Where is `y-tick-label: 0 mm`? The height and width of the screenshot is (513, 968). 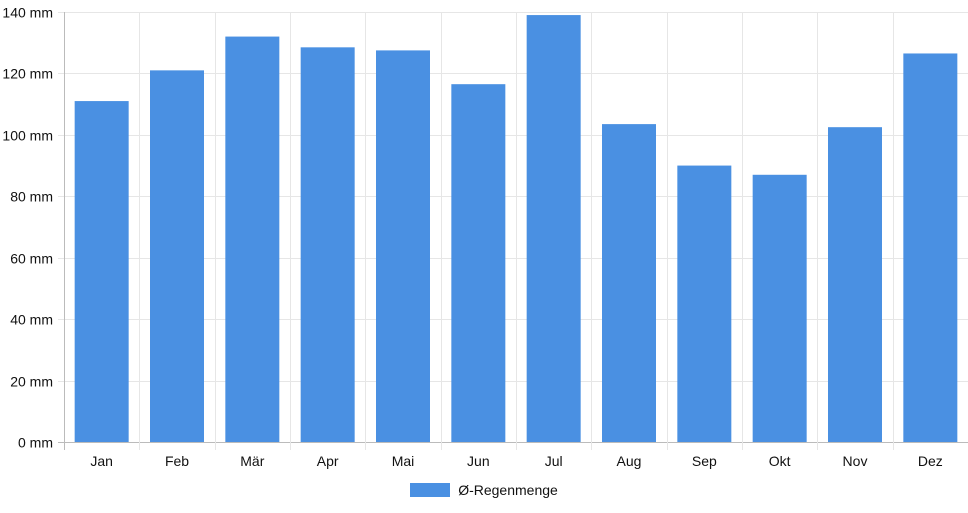
y-tick-label: 0 mm is located at coordinates (35, 443).